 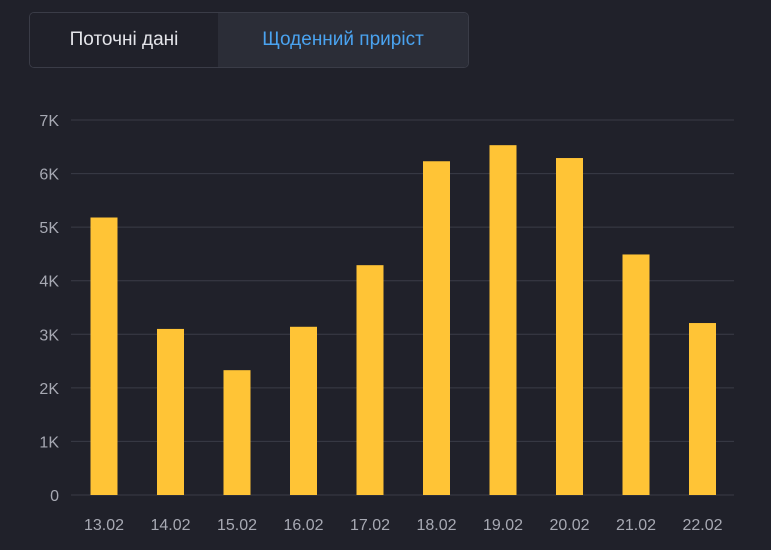 I want to click on x-tick-label: 15.02, so click(x=237, y=525).